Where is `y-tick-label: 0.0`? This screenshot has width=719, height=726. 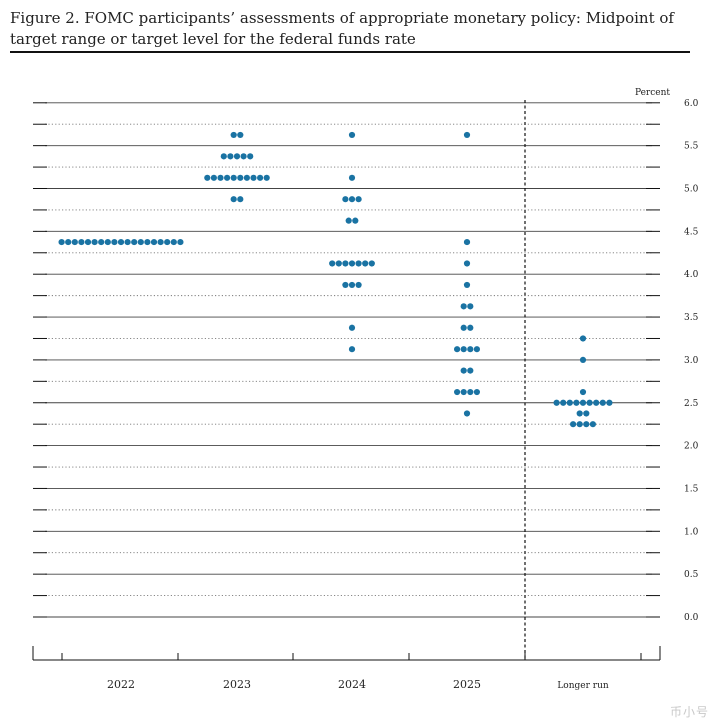 y-tick-label: 0.0 is located at coordinates (691, 618).